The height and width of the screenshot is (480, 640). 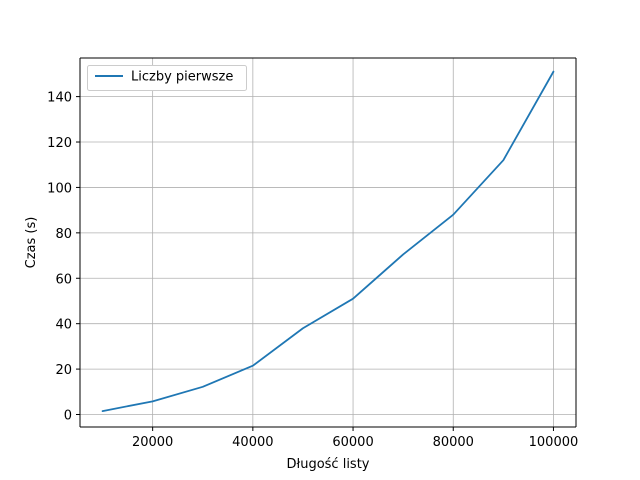 What do you see at coordinates (152, 442) in the screenshot?
I see `x-tick-label: 20000` at bounding box center [152, 442].